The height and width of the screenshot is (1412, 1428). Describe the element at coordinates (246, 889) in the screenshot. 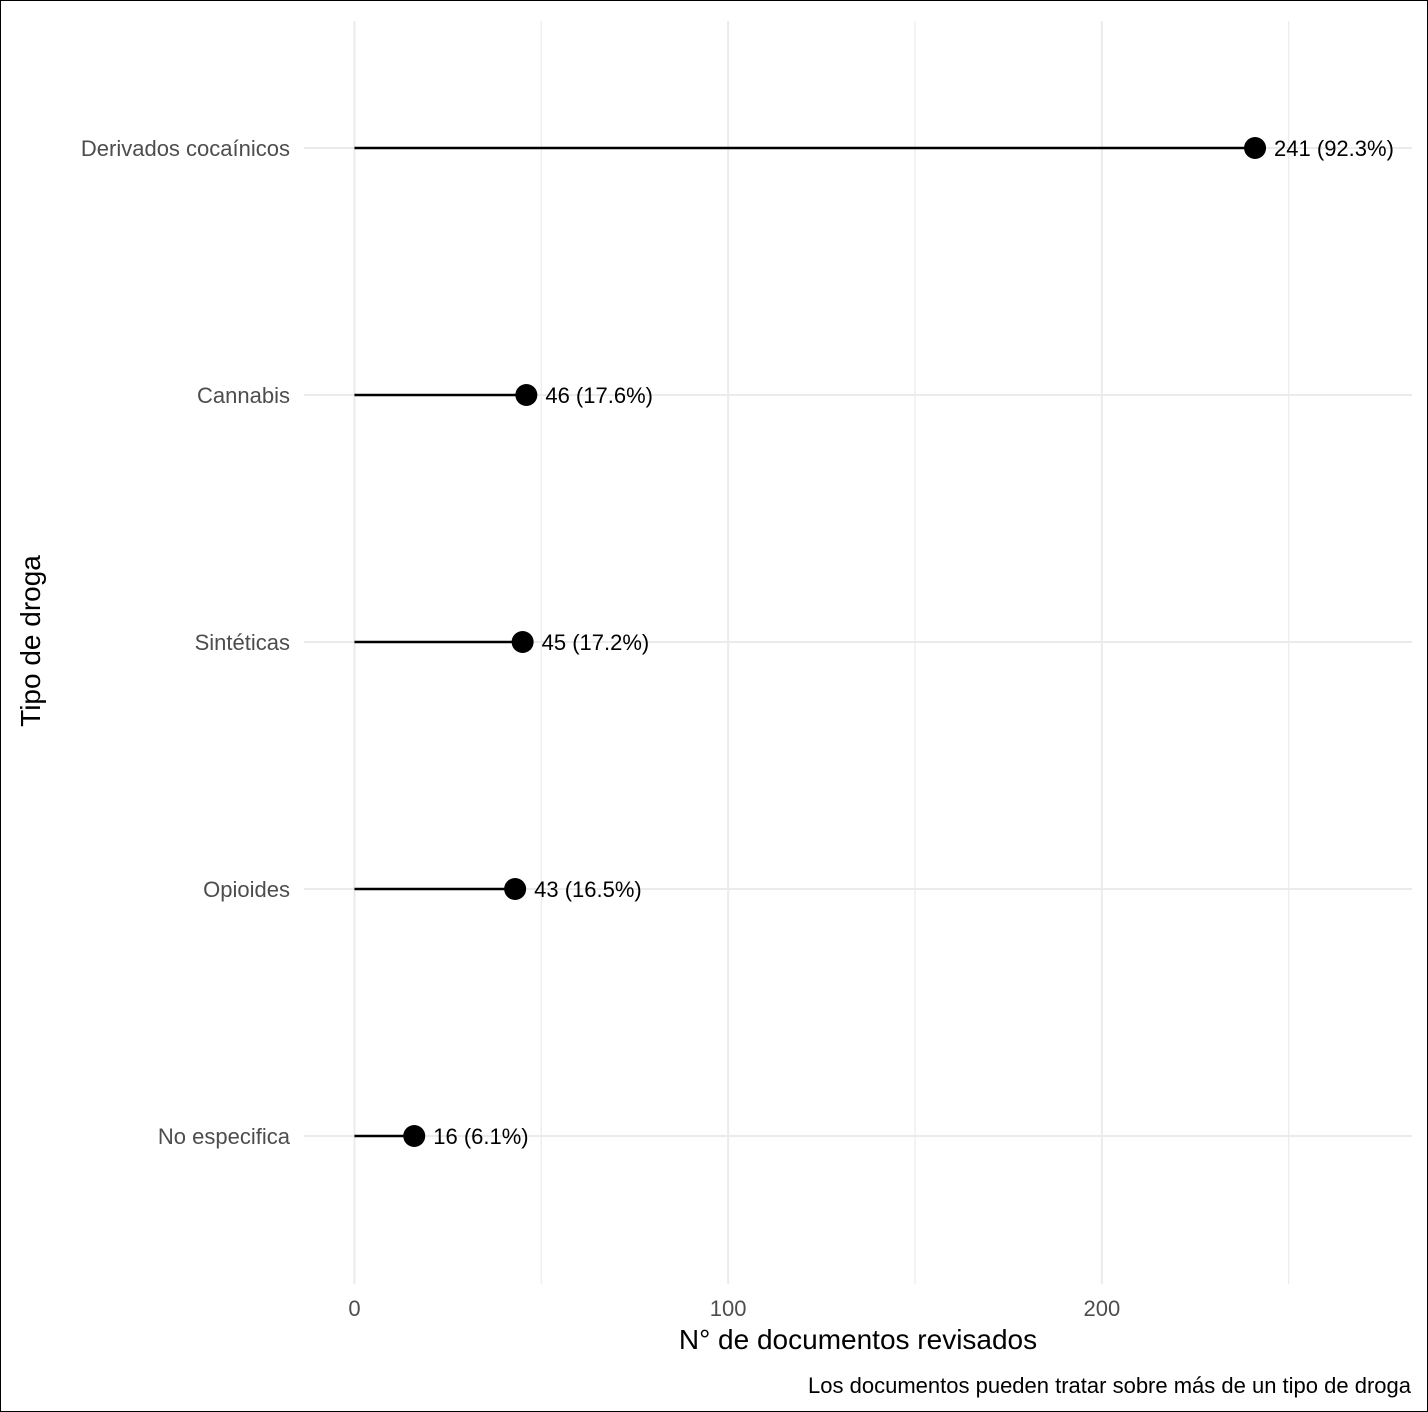

I see `y-tick-label: Opioides` at that location.